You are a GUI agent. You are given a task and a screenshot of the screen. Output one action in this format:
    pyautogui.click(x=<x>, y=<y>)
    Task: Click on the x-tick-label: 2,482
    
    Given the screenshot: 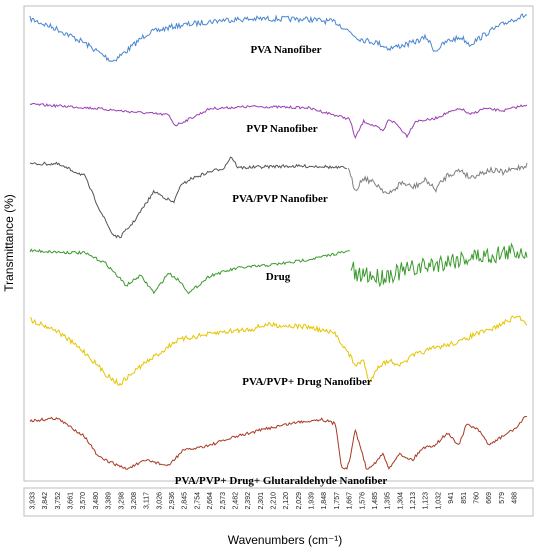 What is the action you would take?
    pyautogui.click(x=235, y=501)
    